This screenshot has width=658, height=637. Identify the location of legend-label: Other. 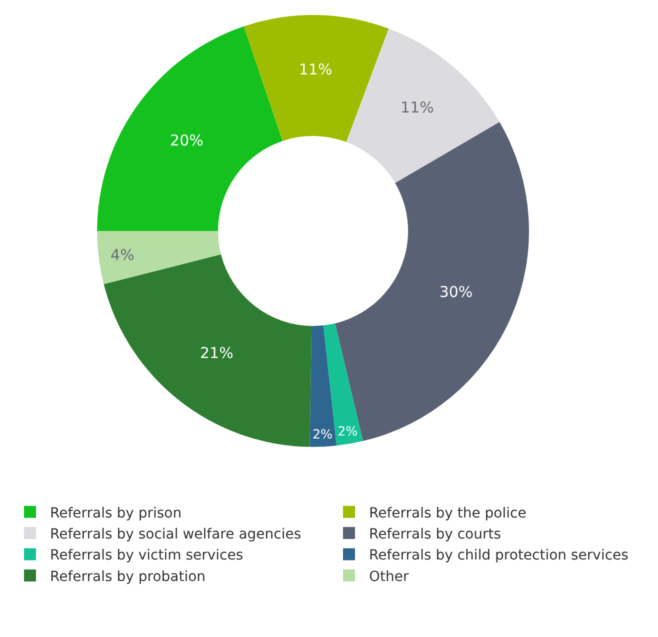
(389, 576).